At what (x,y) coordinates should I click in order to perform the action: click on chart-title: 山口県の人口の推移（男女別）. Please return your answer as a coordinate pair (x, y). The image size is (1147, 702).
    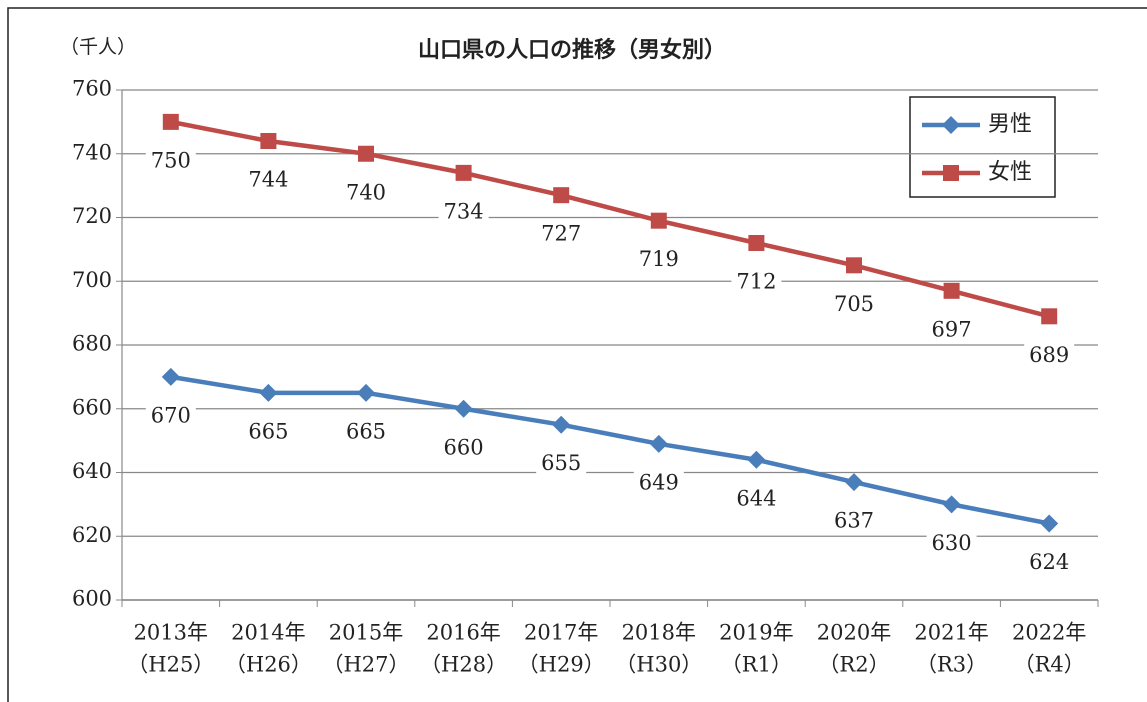
    Looking at the image, I should click on (572, 50).